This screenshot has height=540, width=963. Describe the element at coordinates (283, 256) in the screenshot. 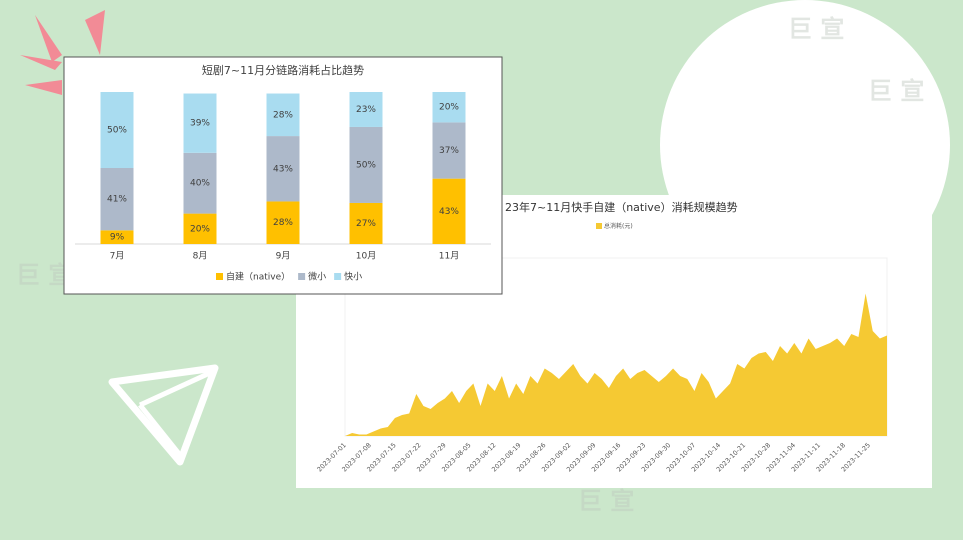

I see `x-tick-label: 9月` at that location.